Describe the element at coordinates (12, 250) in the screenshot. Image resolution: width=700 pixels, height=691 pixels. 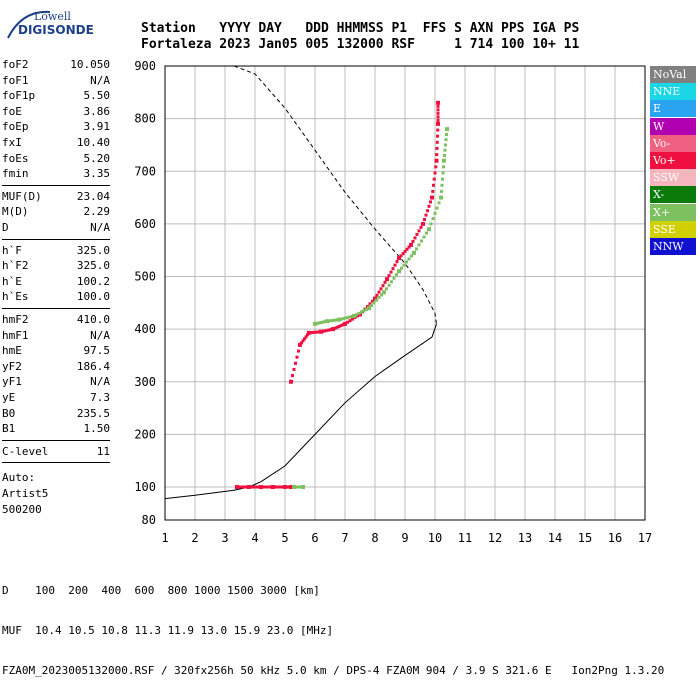
I see `param-name: h`F` at that location.